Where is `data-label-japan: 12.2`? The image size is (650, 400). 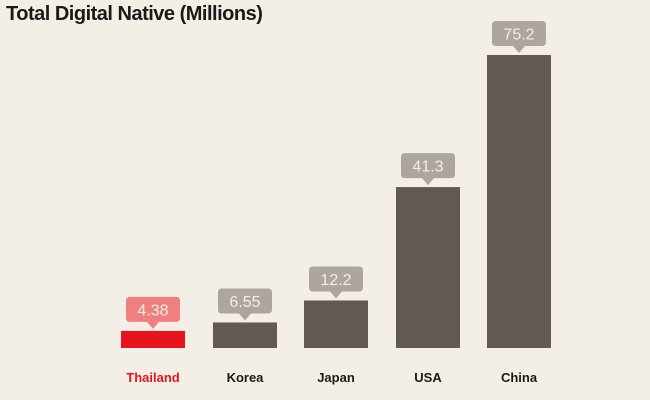 data-label-japan: 12.2 is located at coordinates (335, 280).